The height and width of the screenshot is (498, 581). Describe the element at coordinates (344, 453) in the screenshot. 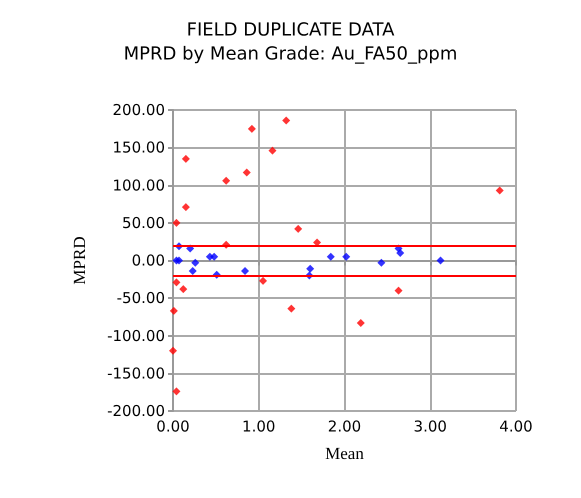

I see `x-axis-title: Mean` at that location.